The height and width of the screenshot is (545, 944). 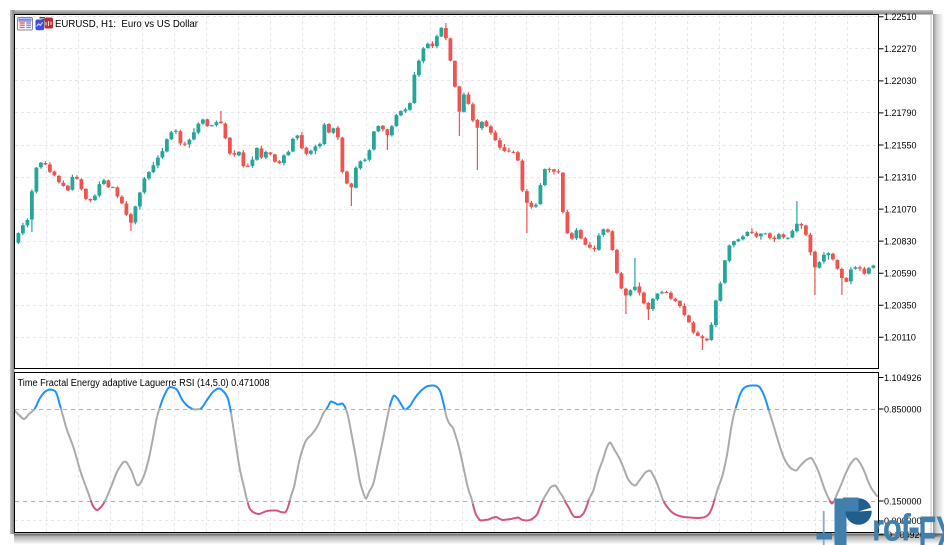 I want to click on svg-text: FX, so click(x=931, y=525).